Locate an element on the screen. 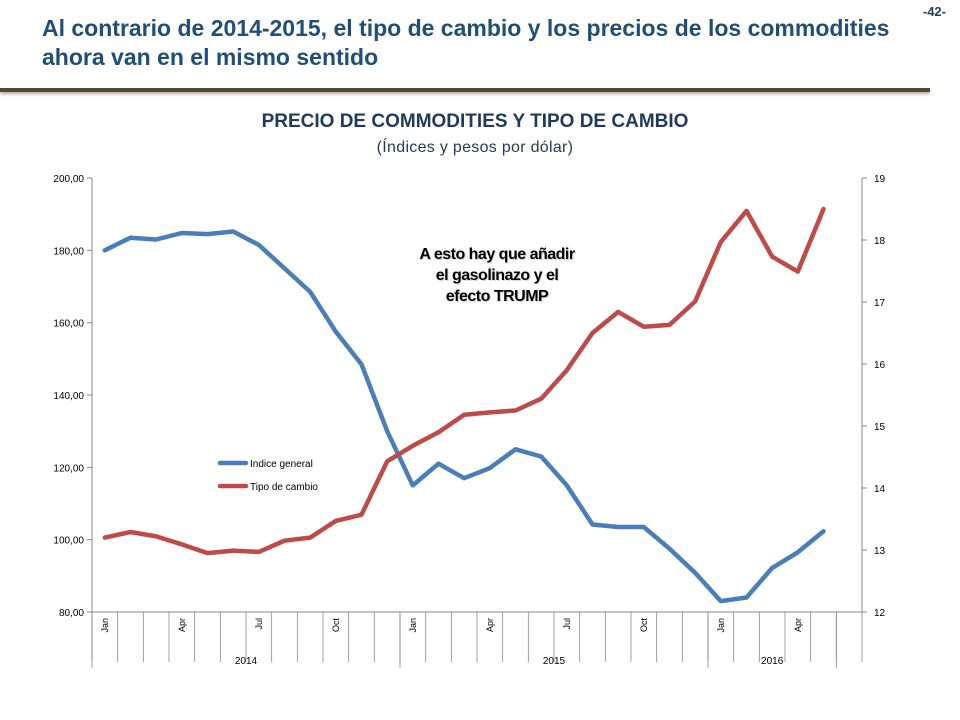  chart-subtitle: (Índices y pesos por dólar) is located at coordinates (475, 147).